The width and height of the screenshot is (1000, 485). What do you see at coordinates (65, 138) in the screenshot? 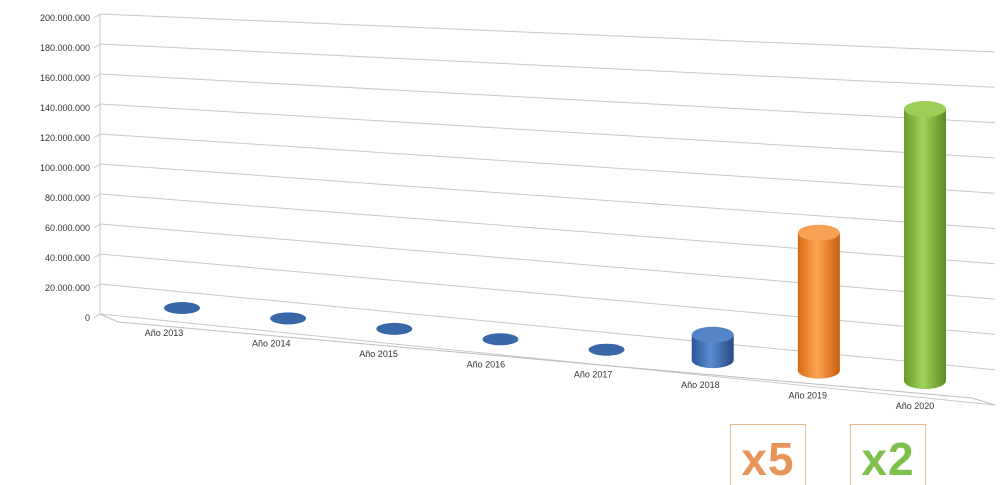
I see `y-tick-label: 120.000.000` at bounding box center [65, 138].